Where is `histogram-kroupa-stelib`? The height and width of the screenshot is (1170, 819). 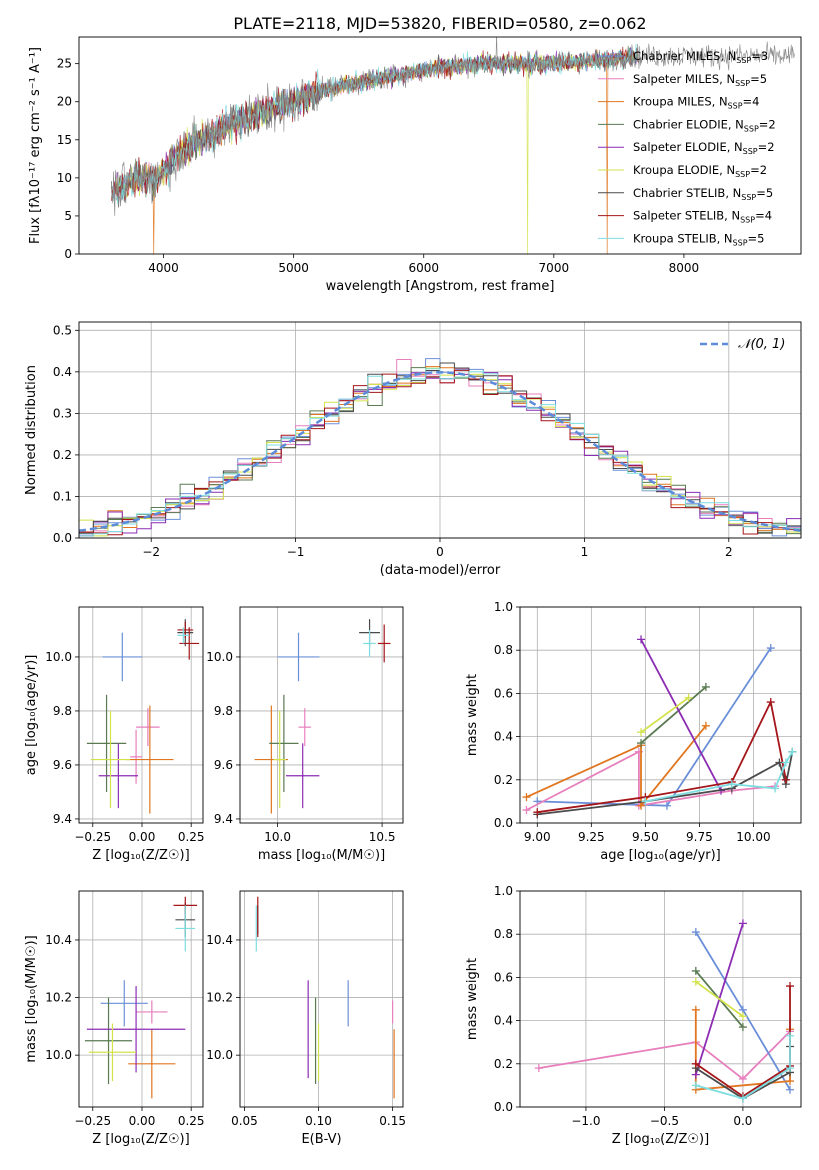
histogram-kroupa-stelib is located at coordinates (440, 452).